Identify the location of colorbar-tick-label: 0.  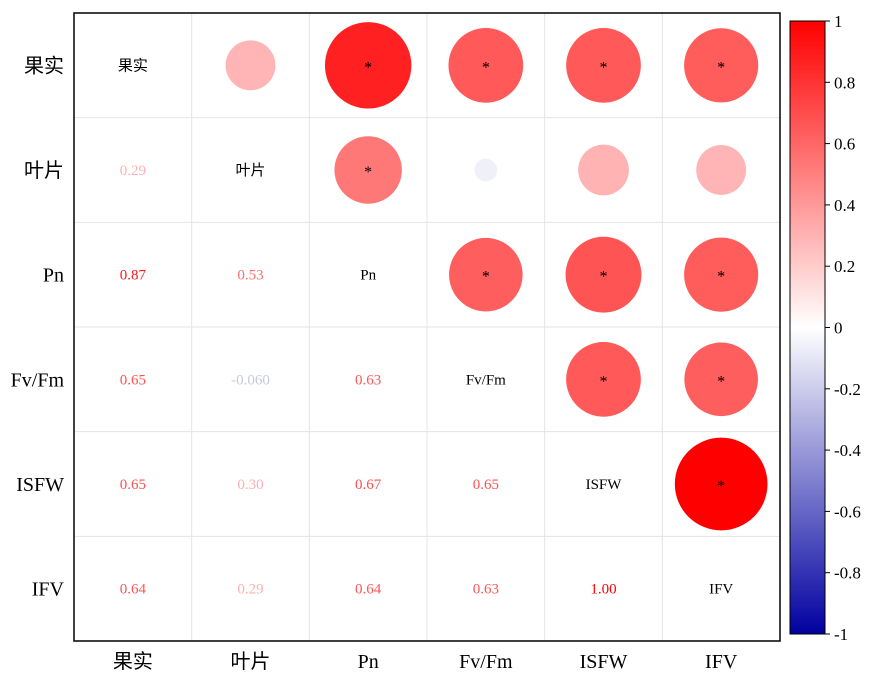
(838, 328).